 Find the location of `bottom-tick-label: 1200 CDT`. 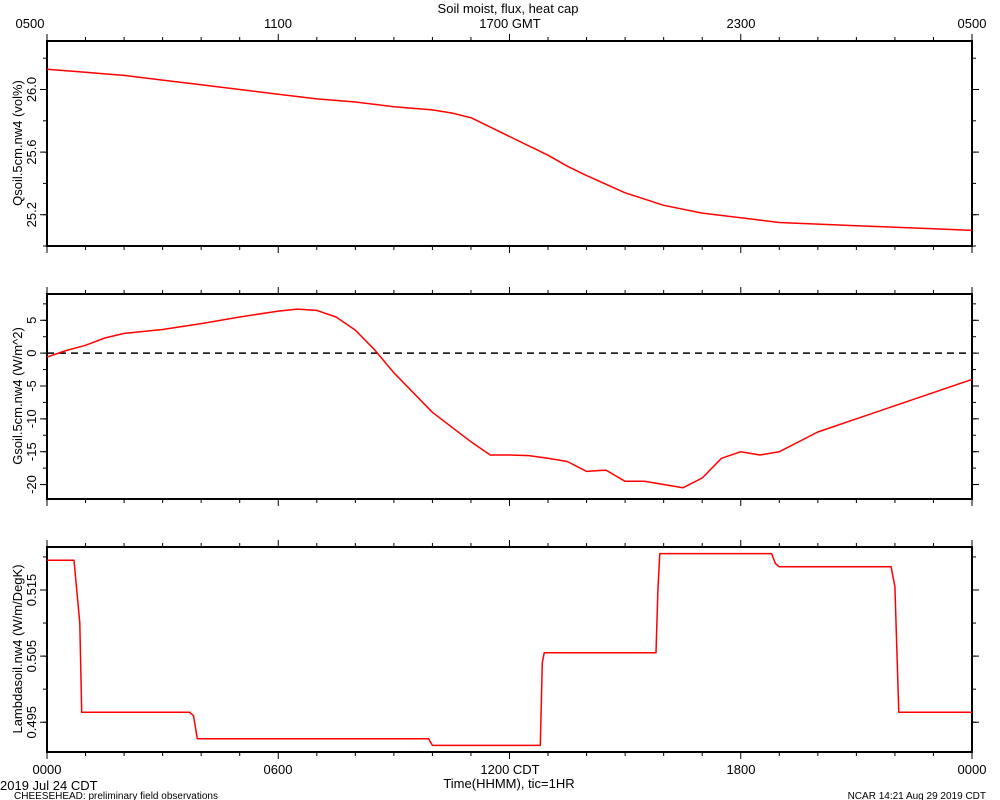

bottom-tick-label: 1200 CDT is located at coordinates (509, 769).